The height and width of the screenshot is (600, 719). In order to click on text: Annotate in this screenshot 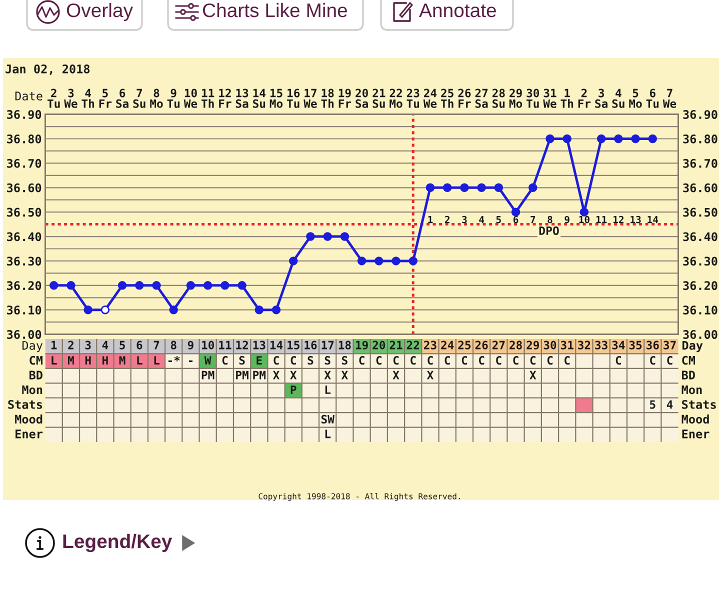, I will do `click(457, 11)`.